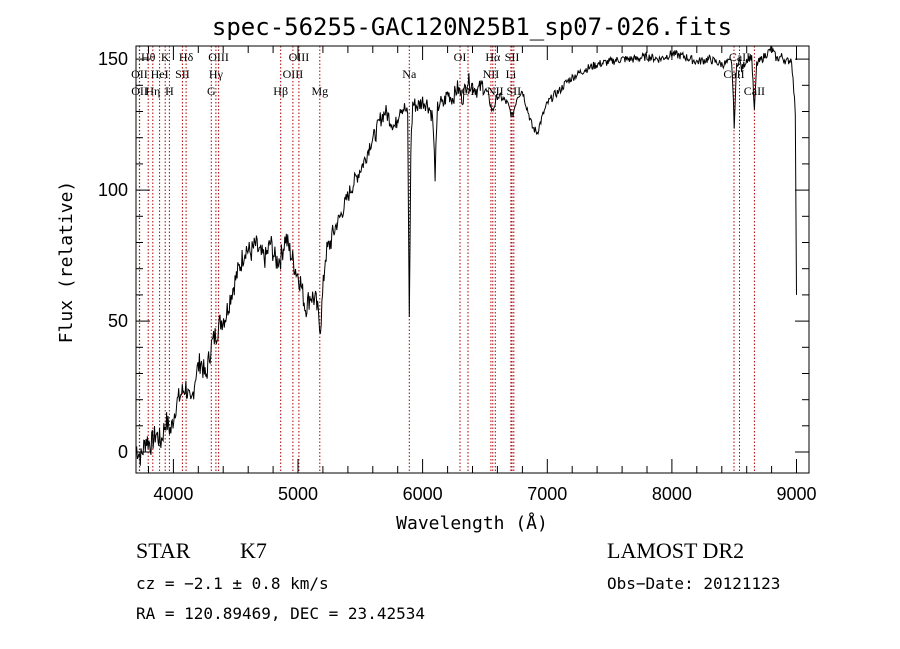  What do you see at coordinates (211, 91) in the screenshot?
I see `line-label: G` at bounding box center [211, 91].